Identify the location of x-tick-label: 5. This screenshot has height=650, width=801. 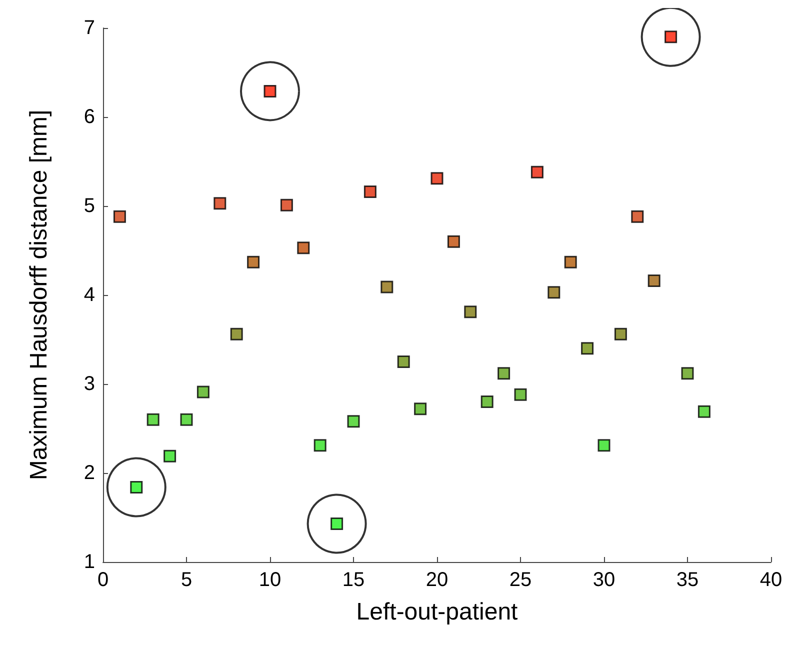
(186, 580).